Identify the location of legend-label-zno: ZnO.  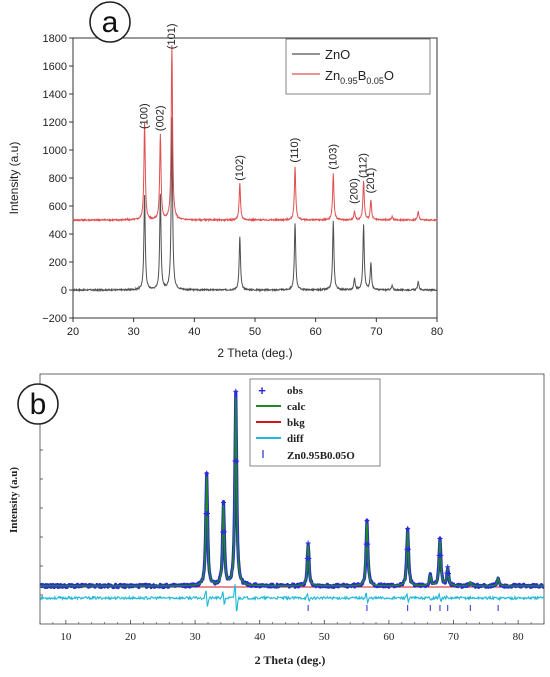
(337, 54).